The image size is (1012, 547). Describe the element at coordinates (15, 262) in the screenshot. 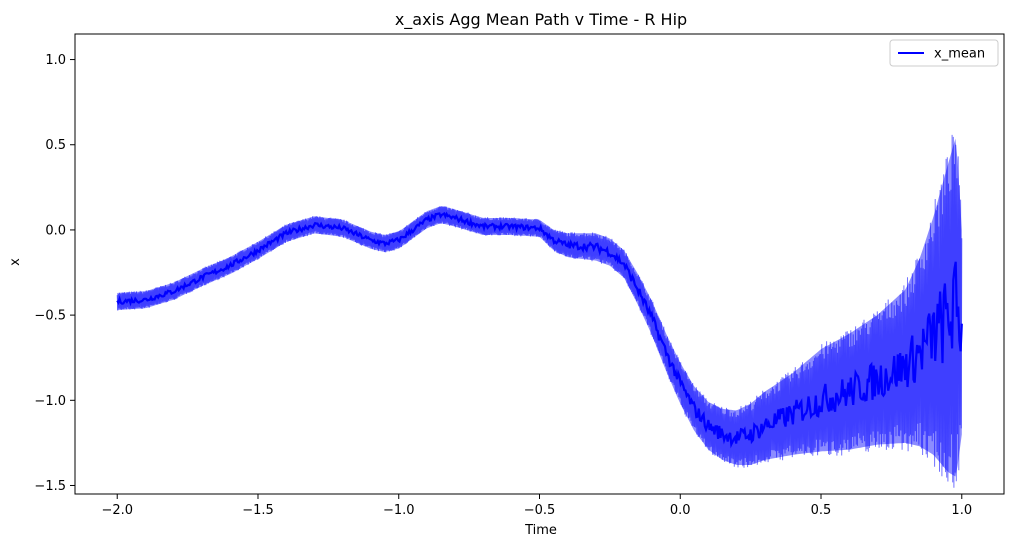

I see `y-axis-label: x` at that location.